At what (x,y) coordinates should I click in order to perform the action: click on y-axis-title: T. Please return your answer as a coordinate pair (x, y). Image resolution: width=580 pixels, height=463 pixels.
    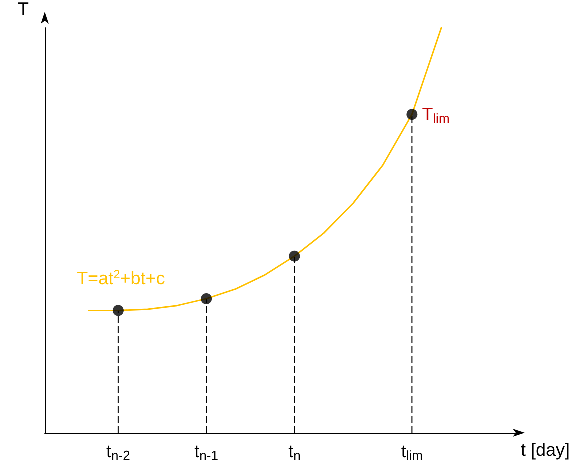
    Looking at the image, I should click on (23, 9).